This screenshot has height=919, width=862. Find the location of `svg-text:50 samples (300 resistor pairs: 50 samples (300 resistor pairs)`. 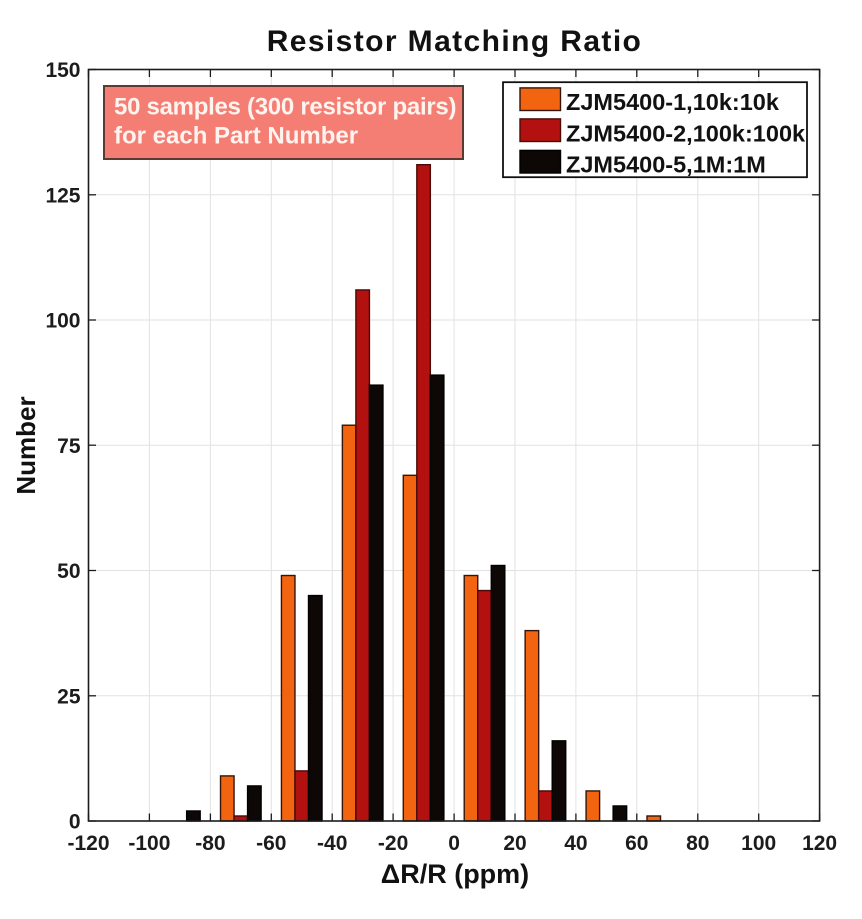

svg-text:50 samples (300 resistor pairs: 50 samples (300 resistor pairs) is located at coordinates (285, 107).